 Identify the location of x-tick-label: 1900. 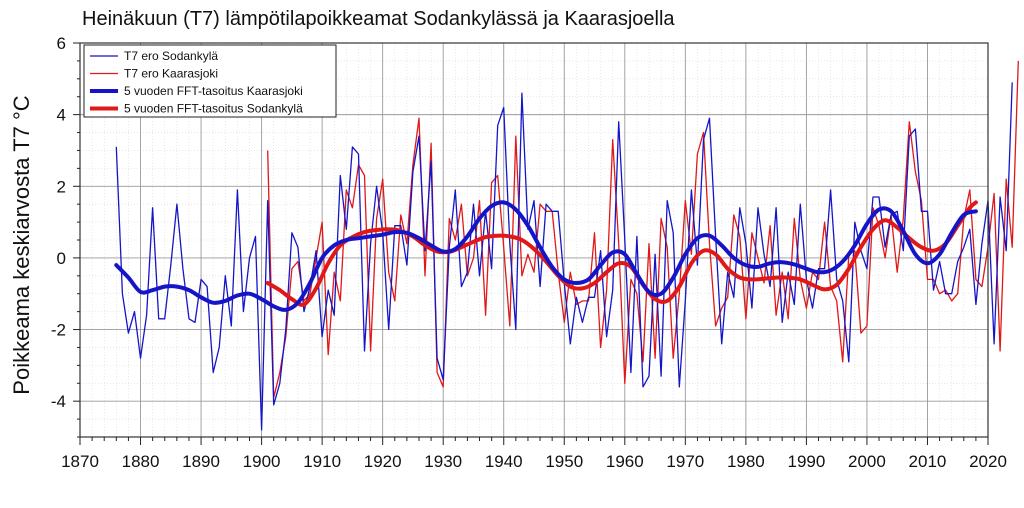
(262, 461).